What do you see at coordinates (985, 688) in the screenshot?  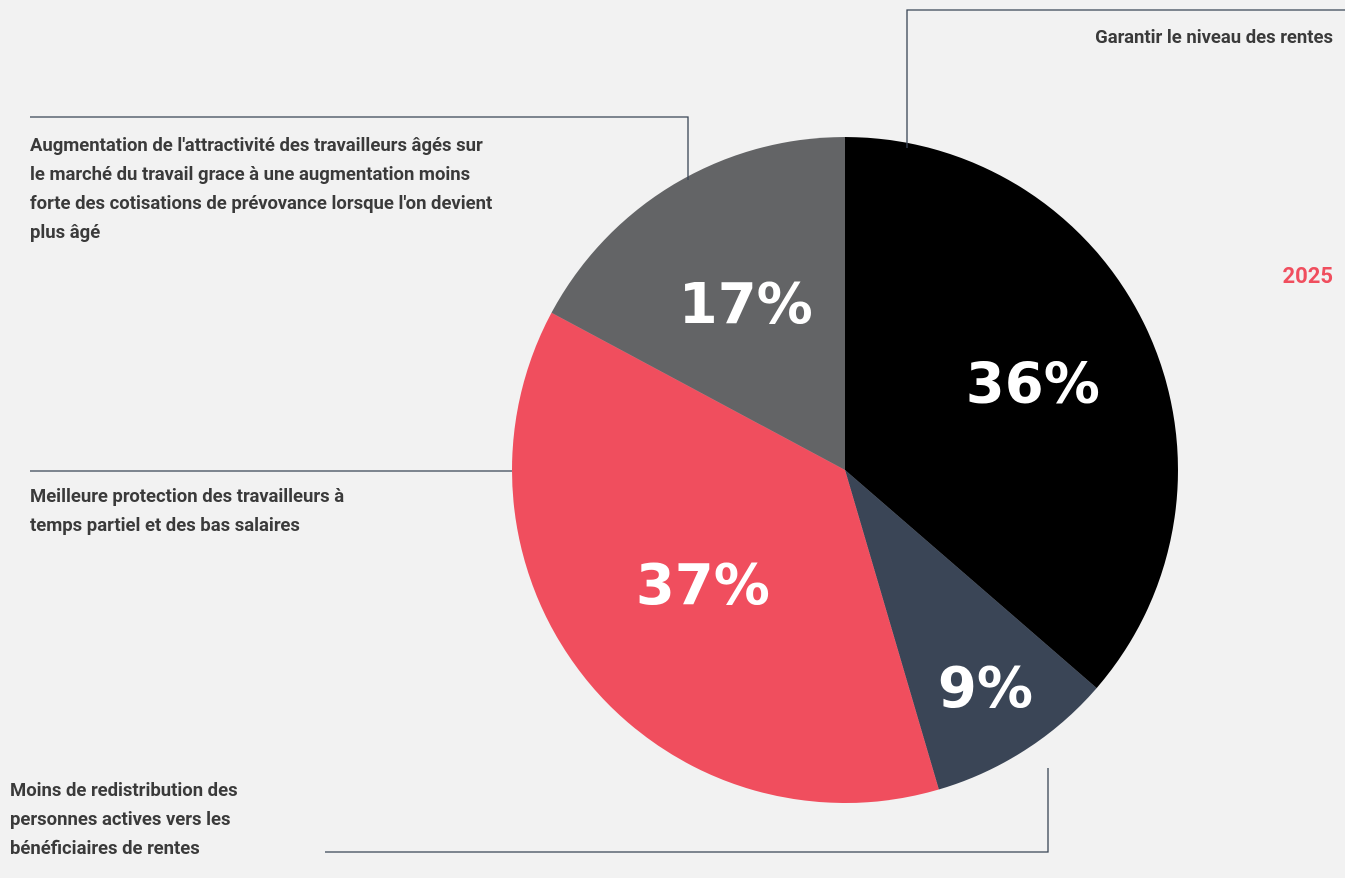 I see `value-label: 9%` at bounding box center [985, 688].